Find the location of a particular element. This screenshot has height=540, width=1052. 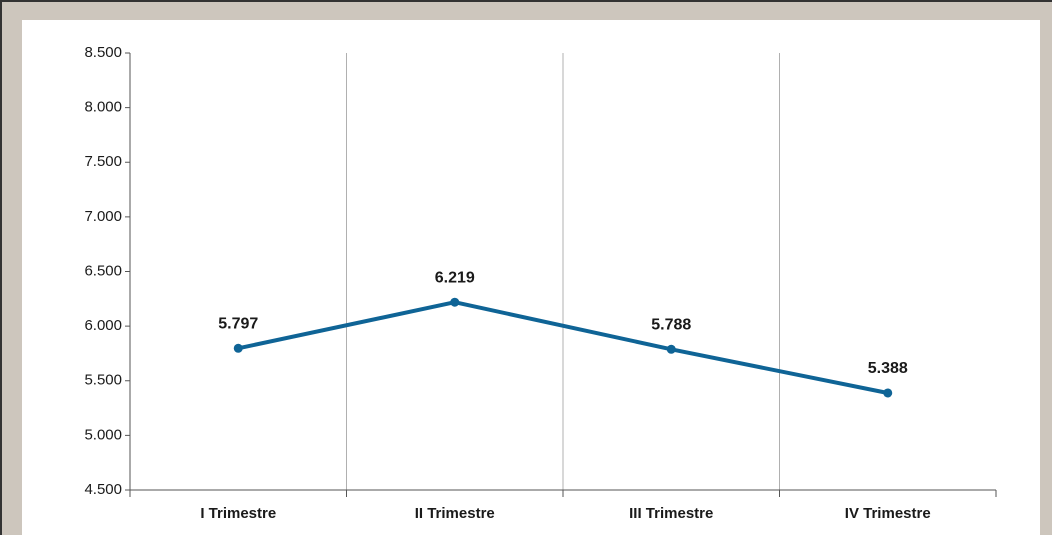

y-tick-label: 7.500 is located at coordinates (103, 161).